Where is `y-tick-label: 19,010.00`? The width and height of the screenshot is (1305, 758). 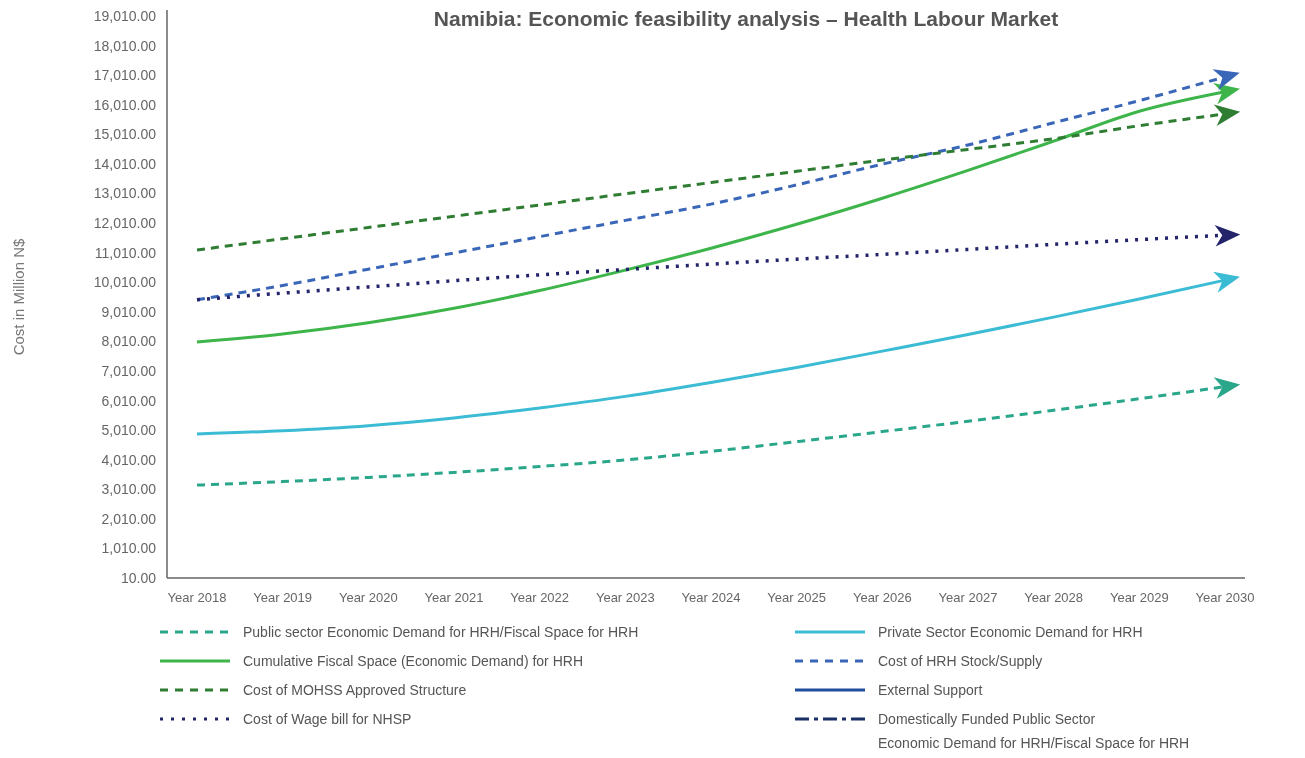
y-tick-label: 19,010.00 is located at coordinates (125, 16).